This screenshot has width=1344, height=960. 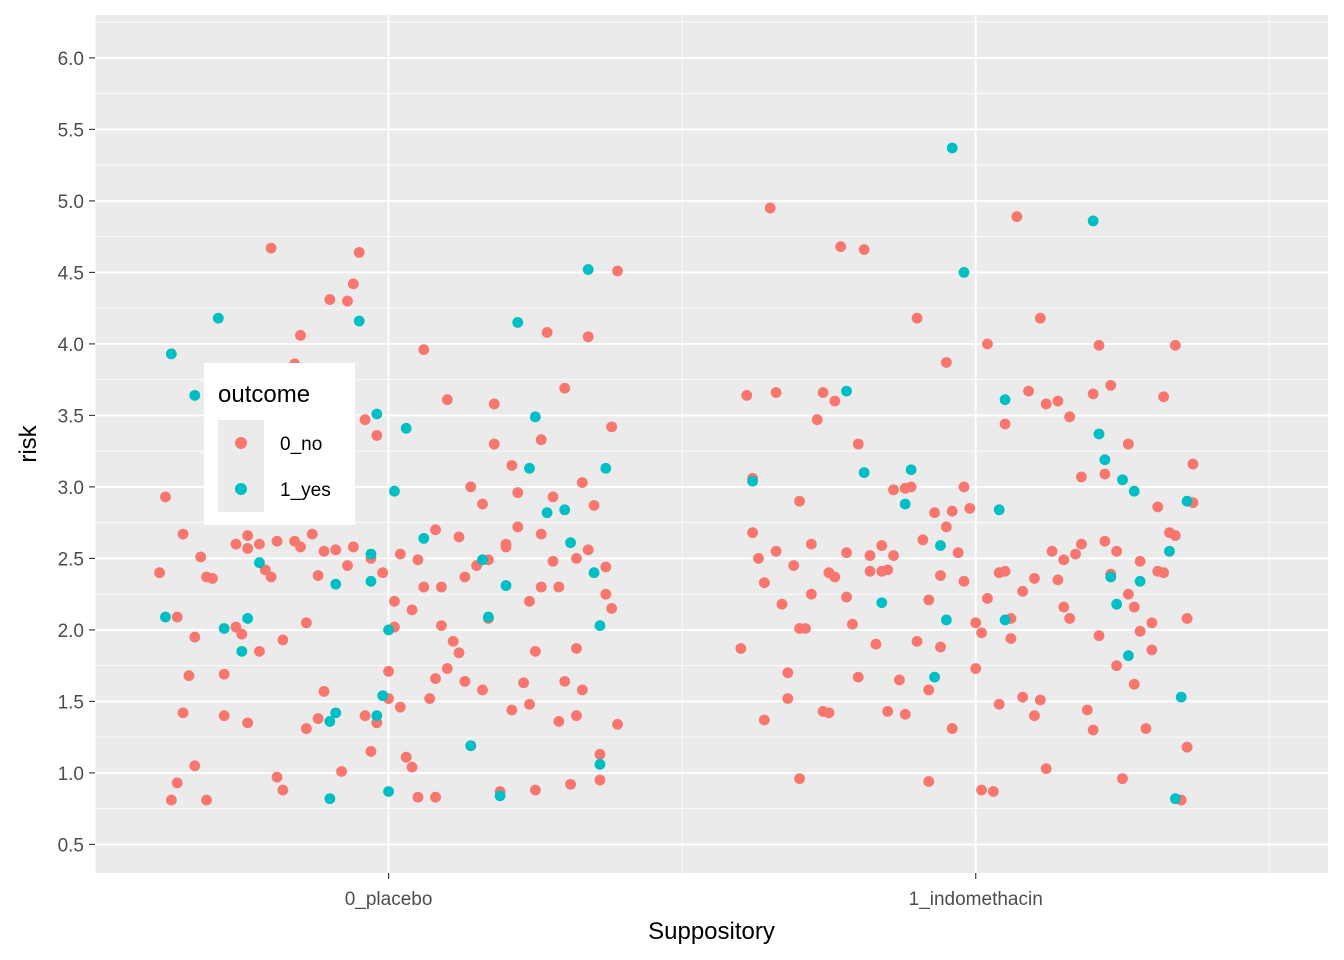 What do you see at coordinates (76, 452) in the screenshot?
I see `y-axis: 0.5 1.0 1.5 2.0 2.5 3.0 3.5 4.0 4.5 5.0 5.5 6.0` at bounding box center [76, 452].